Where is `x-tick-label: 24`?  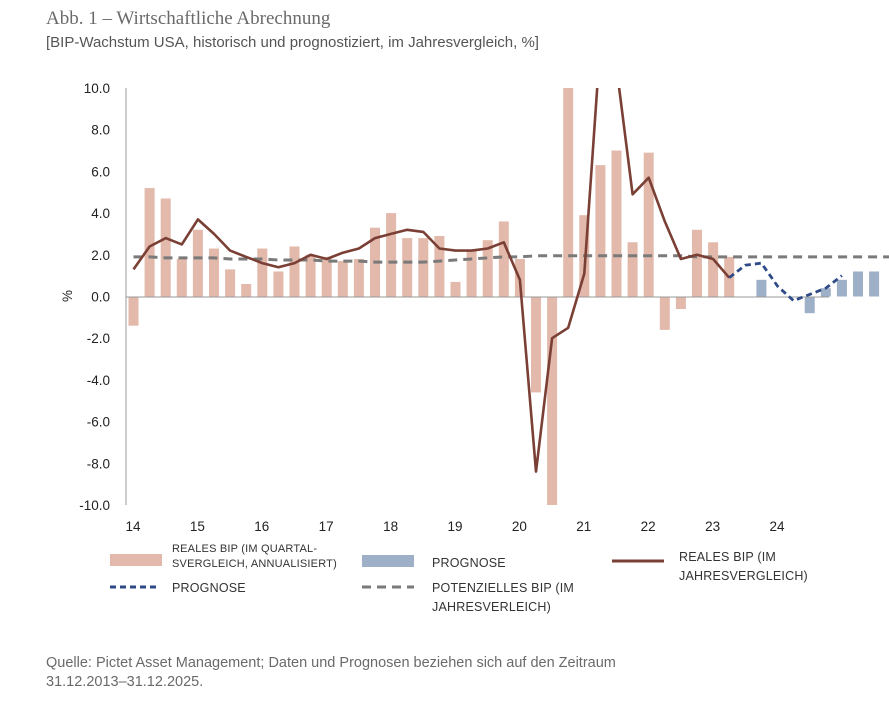
x-tick-label: 24 is located at coordinates (777, 526).